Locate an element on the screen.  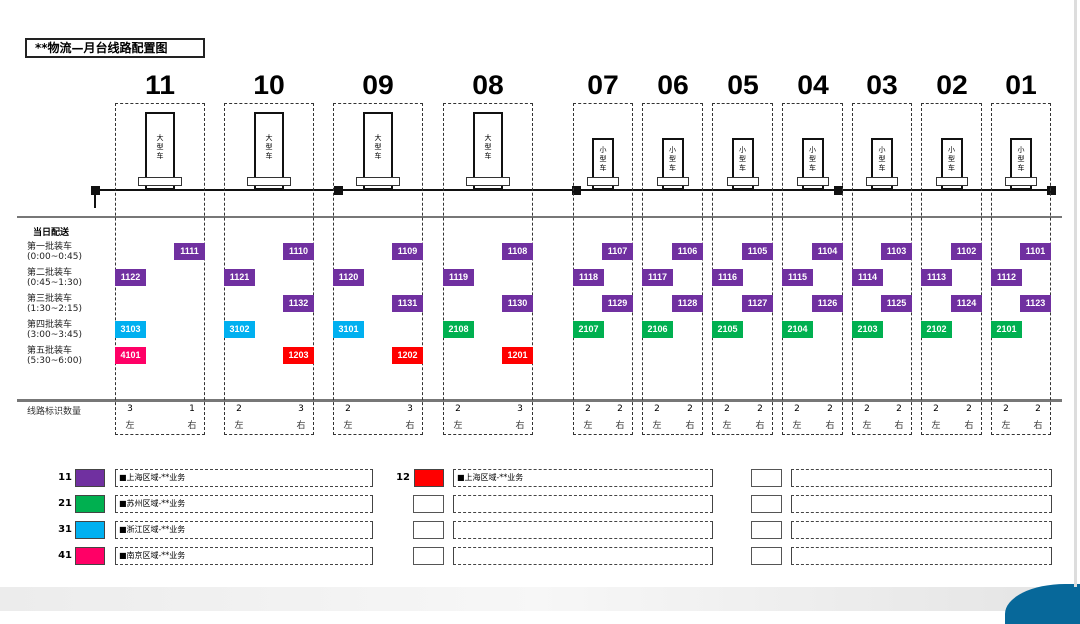
route-badge: 4101 is located at coordinates (130, 355).